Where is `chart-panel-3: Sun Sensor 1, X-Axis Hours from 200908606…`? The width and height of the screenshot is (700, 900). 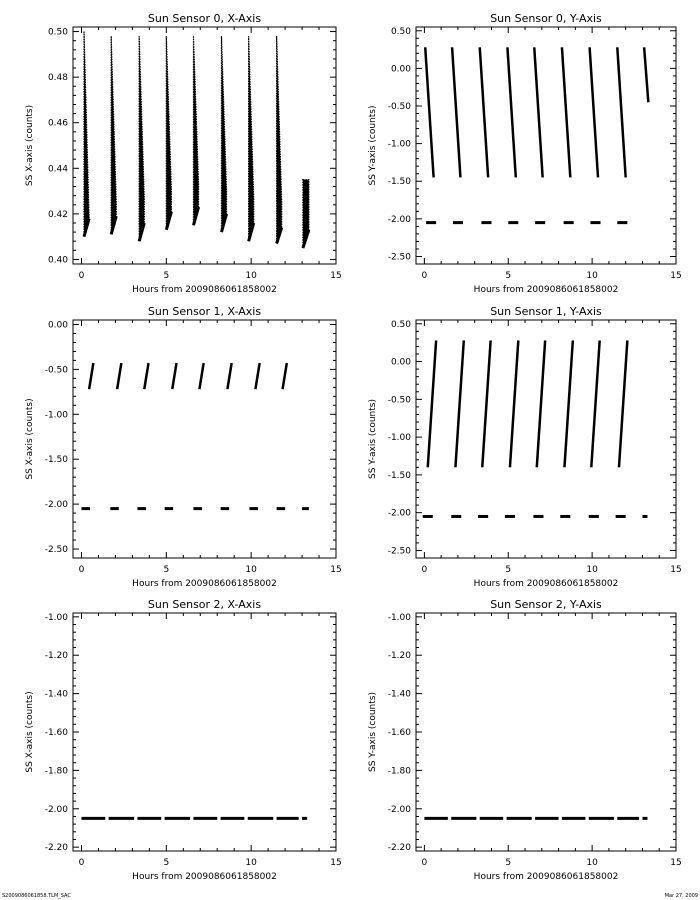 chart-panel-3: Sun Sensor 1, X-Axis Hours from 200908606… is located at coordinates (183, 447).